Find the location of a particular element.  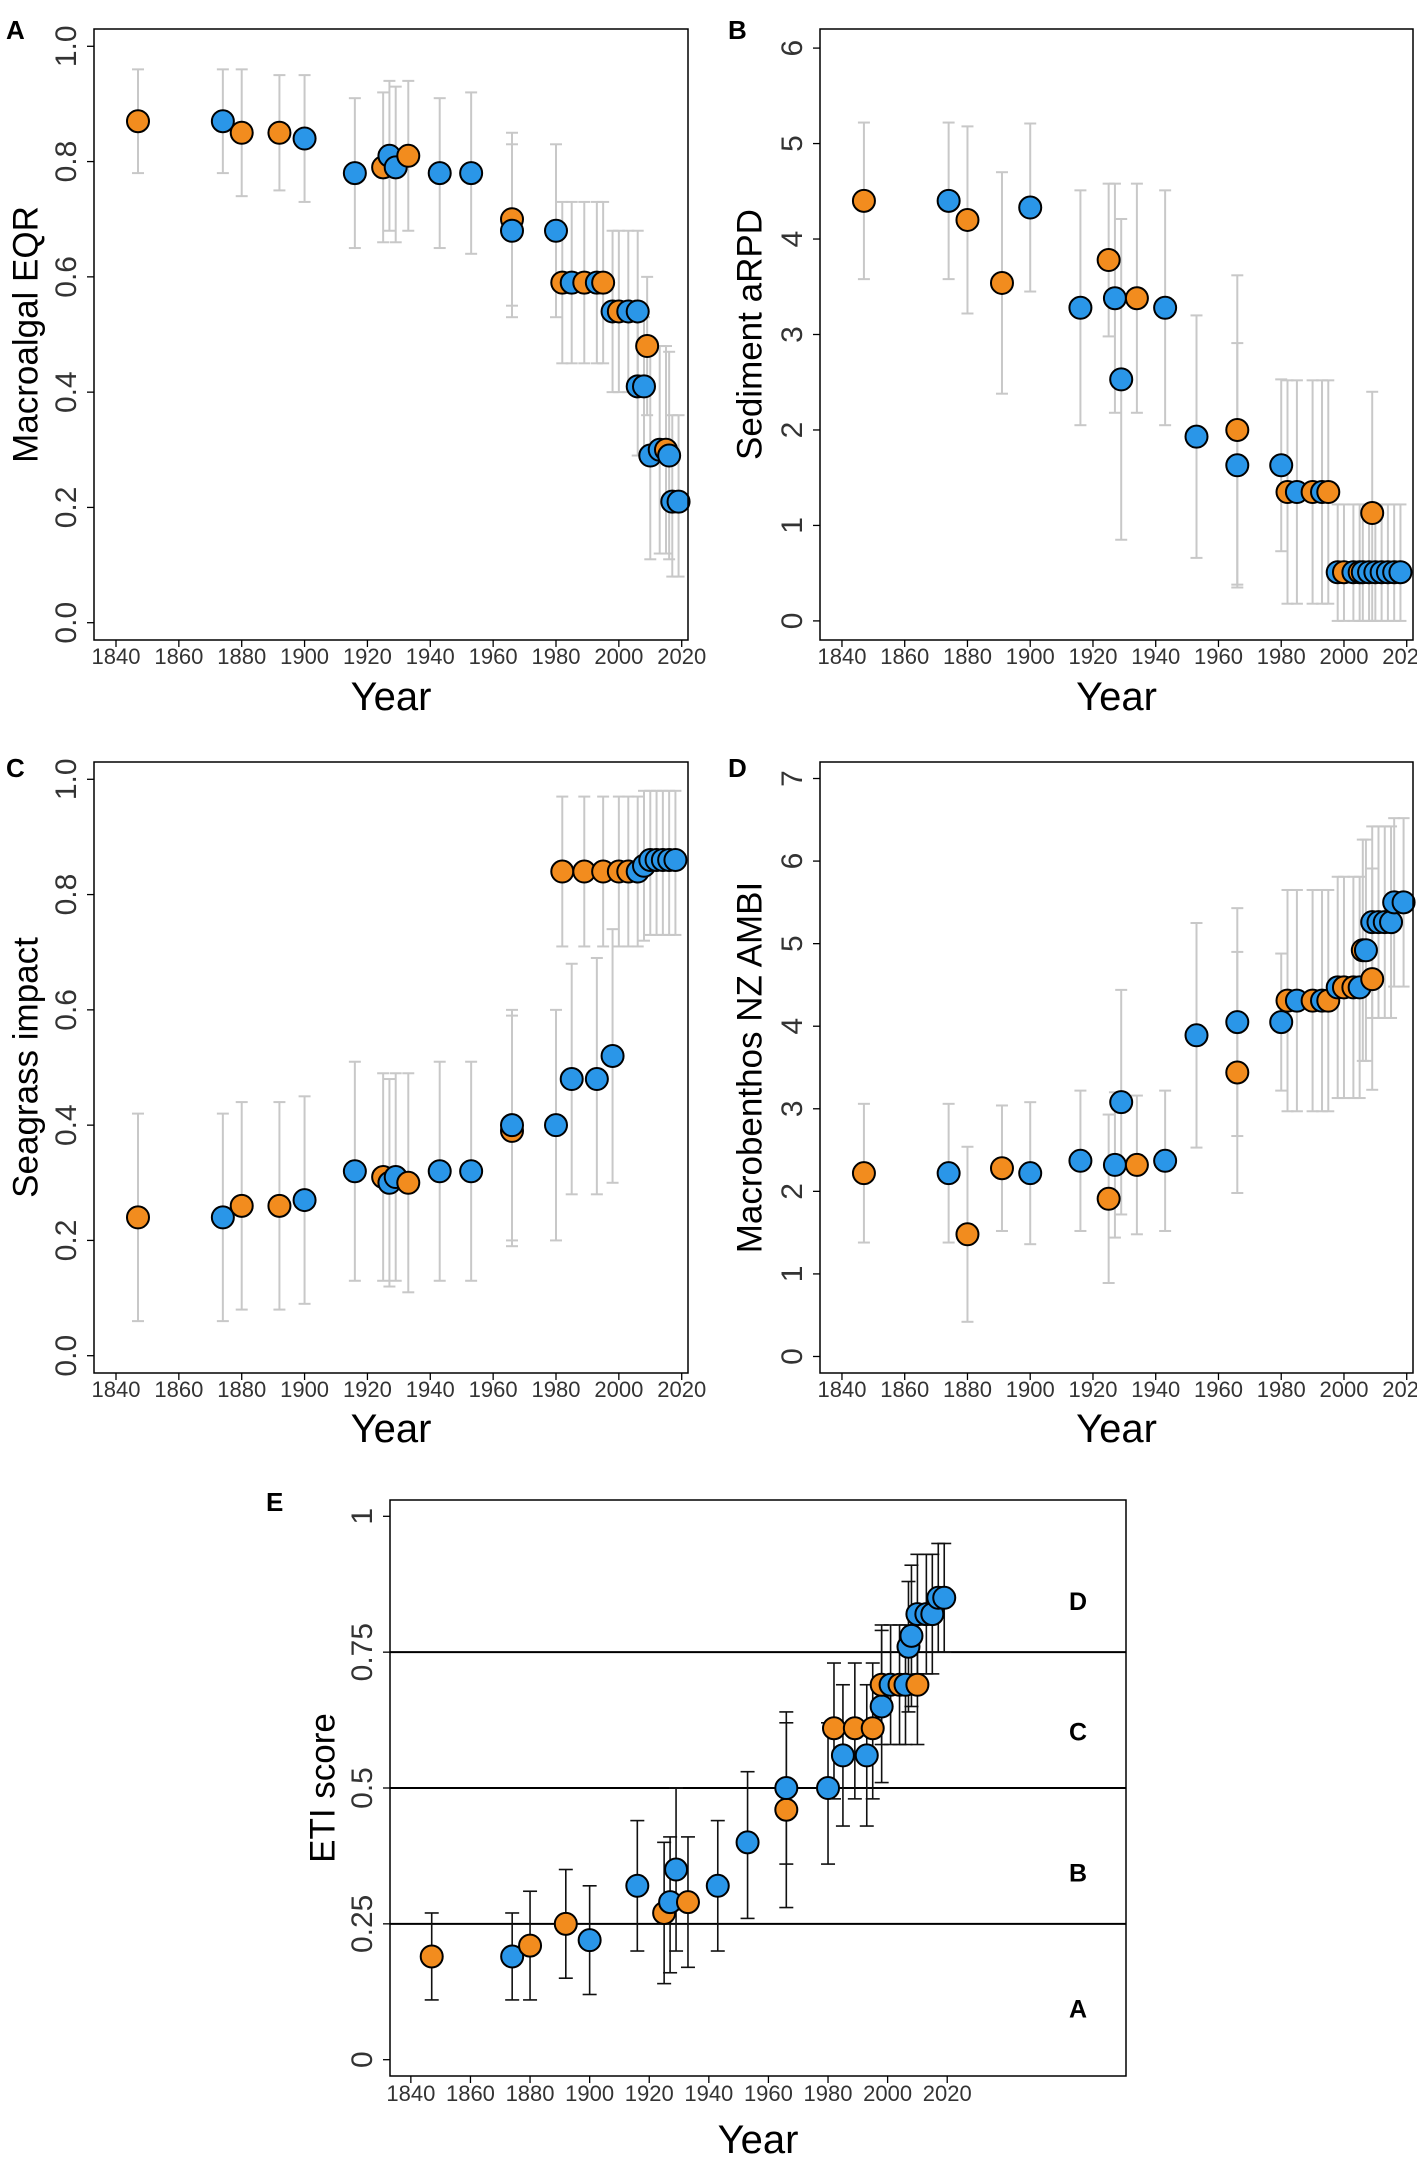

y-tick-label: 0.25 is located at coordinates (362, 1924).